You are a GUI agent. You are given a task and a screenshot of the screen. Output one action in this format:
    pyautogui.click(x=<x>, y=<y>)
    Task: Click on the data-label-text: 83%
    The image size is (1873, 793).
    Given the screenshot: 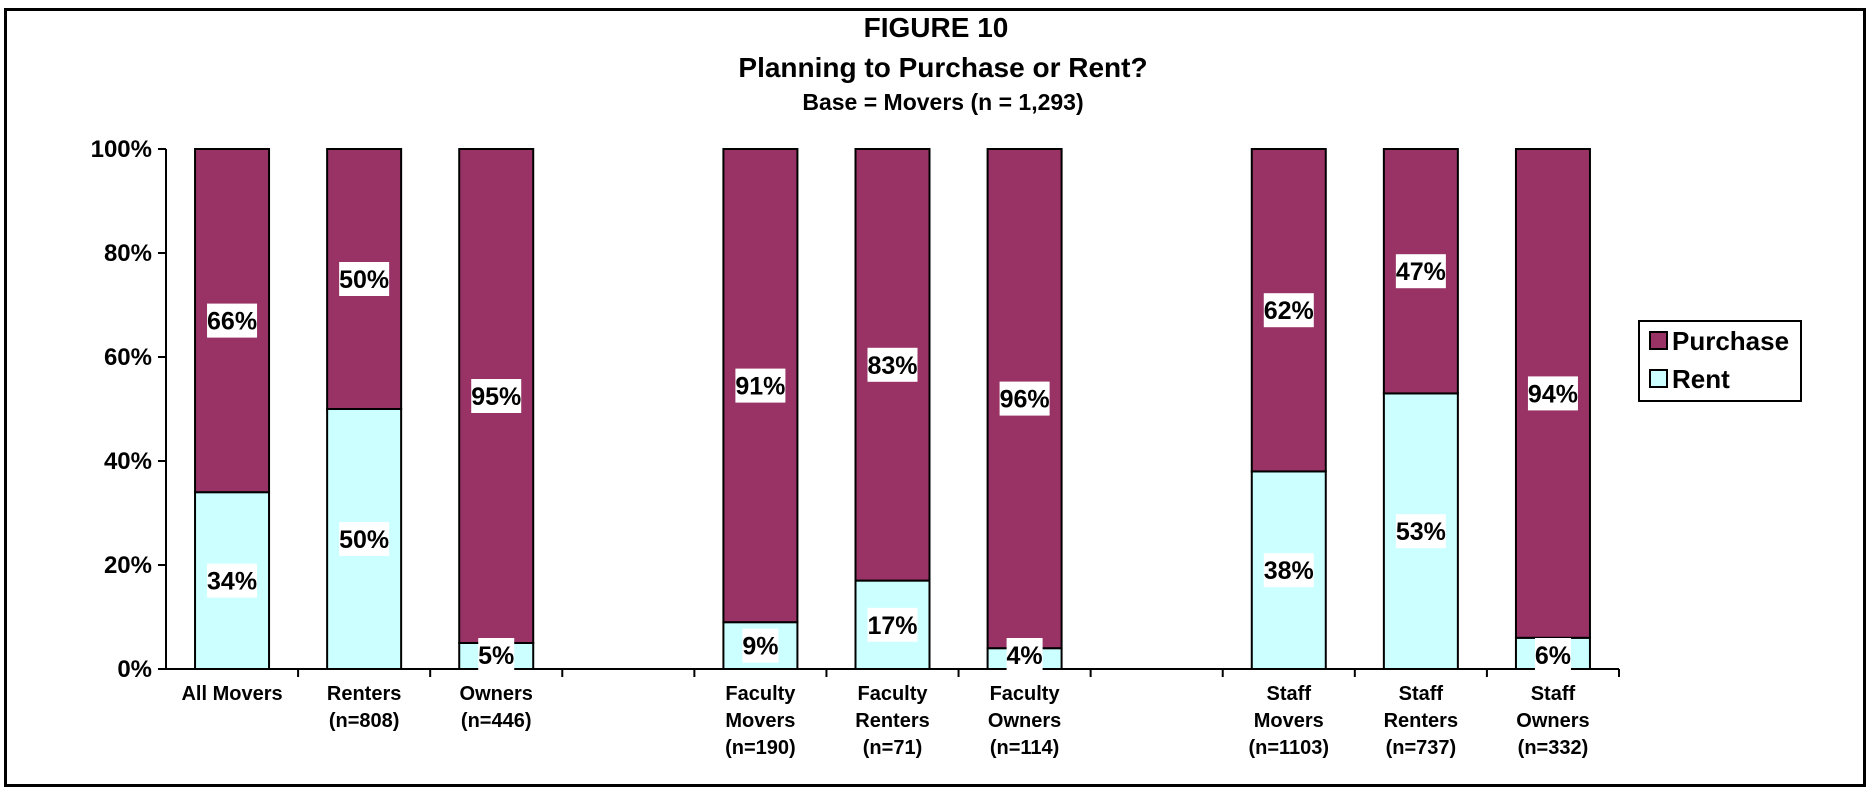 What is the action you would take?
    pyautogui.click(x=892, y=366)
    